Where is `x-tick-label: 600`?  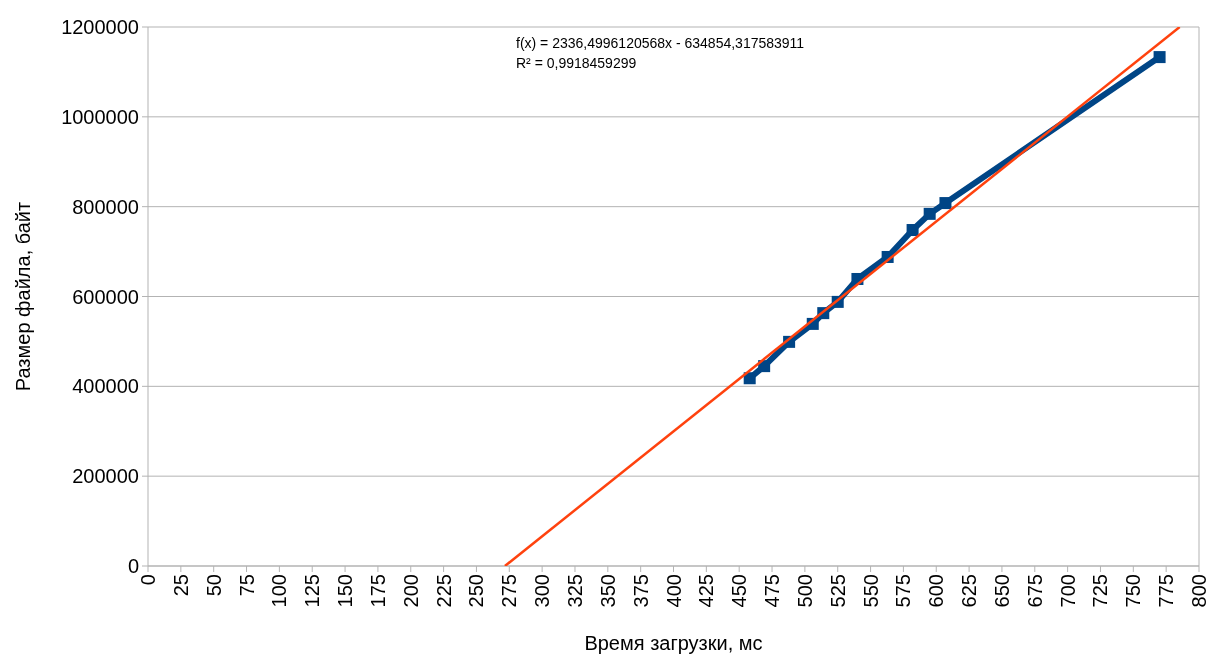 x-tick-label: 600 is located at coordinates (936, 591).